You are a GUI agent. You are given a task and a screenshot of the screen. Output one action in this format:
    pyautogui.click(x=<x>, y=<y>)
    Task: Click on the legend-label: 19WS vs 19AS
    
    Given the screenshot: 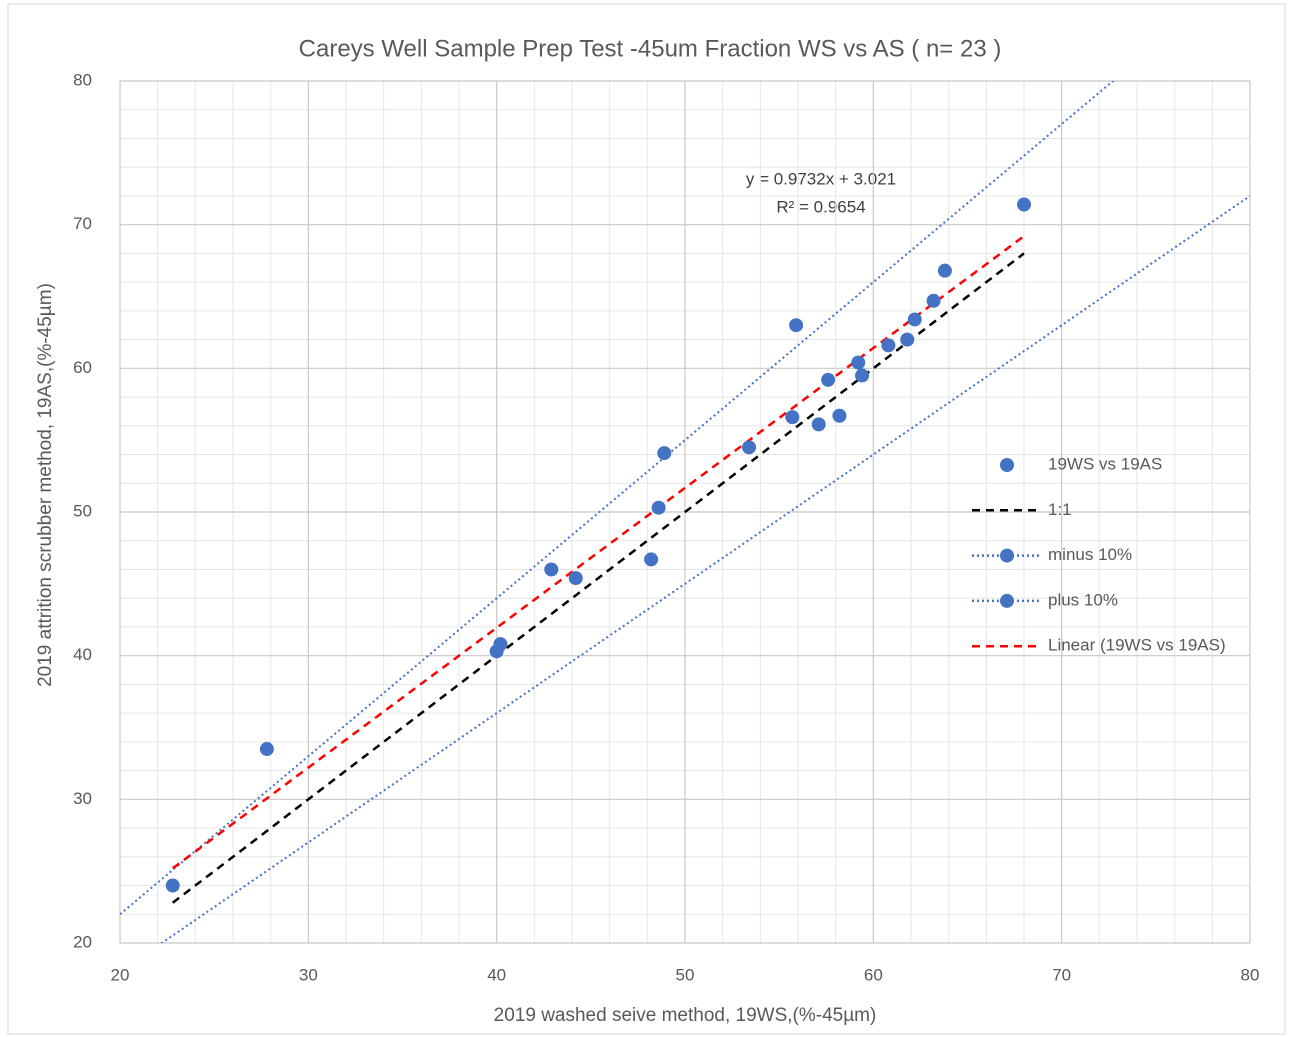 What is the action you would take?
    pyautogui.click(x=1105, y=463)
    